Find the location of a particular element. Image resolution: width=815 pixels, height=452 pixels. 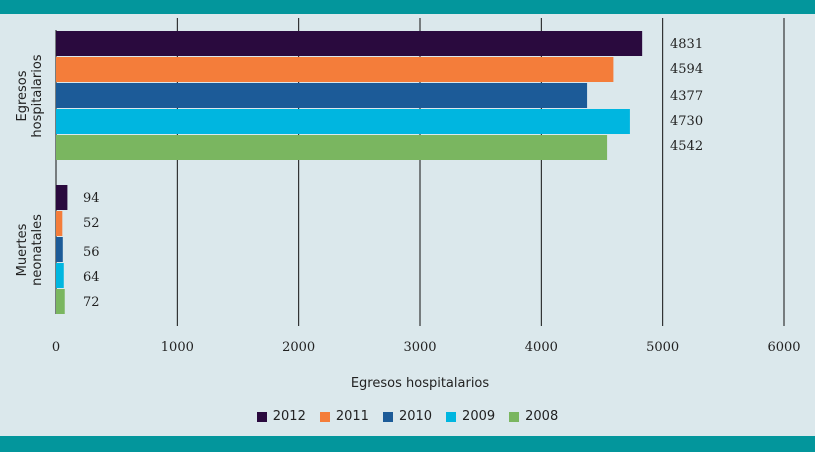

legend-item: 2008 is located at coordinates (533, 416).